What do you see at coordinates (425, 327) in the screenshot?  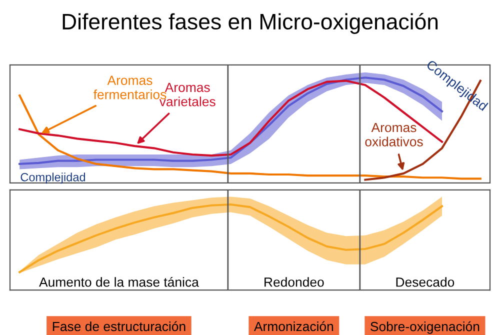 I see `text: Sobre-oxigenación` at bounding box center [425, 327].